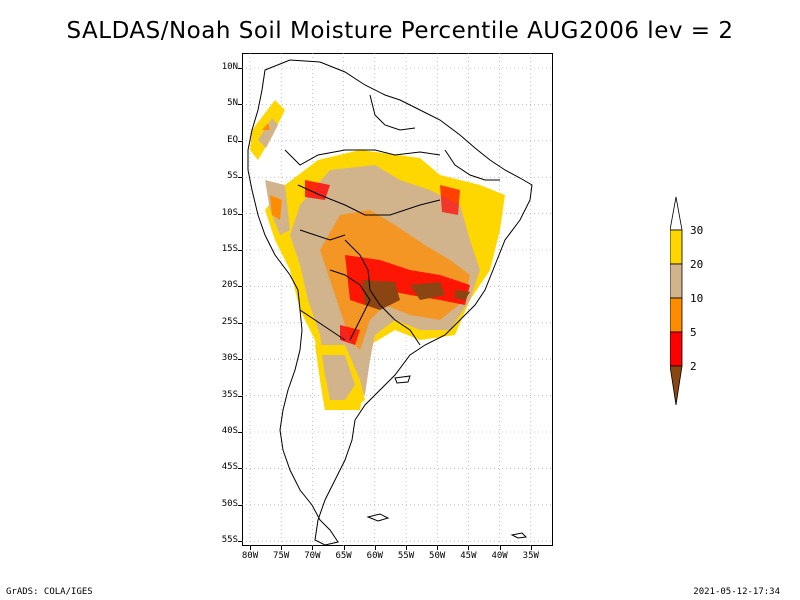 This screenshot has width=800, height=600. I want to click on lon-label-60w: 60W, so click(374, 556).